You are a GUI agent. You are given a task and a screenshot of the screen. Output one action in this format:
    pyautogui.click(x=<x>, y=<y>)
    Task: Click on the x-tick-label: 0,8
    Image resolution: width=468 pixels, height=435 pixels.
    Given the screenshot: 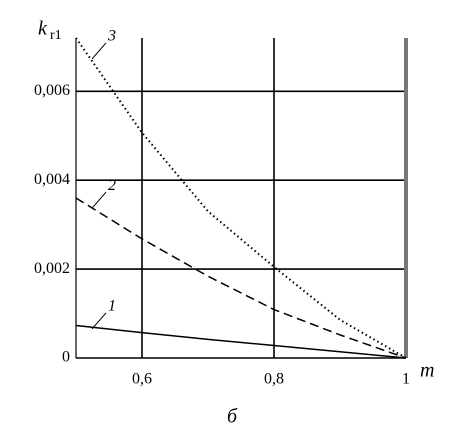 What is the action you would take?
    pyautogui.click(x=274, y=379)
    